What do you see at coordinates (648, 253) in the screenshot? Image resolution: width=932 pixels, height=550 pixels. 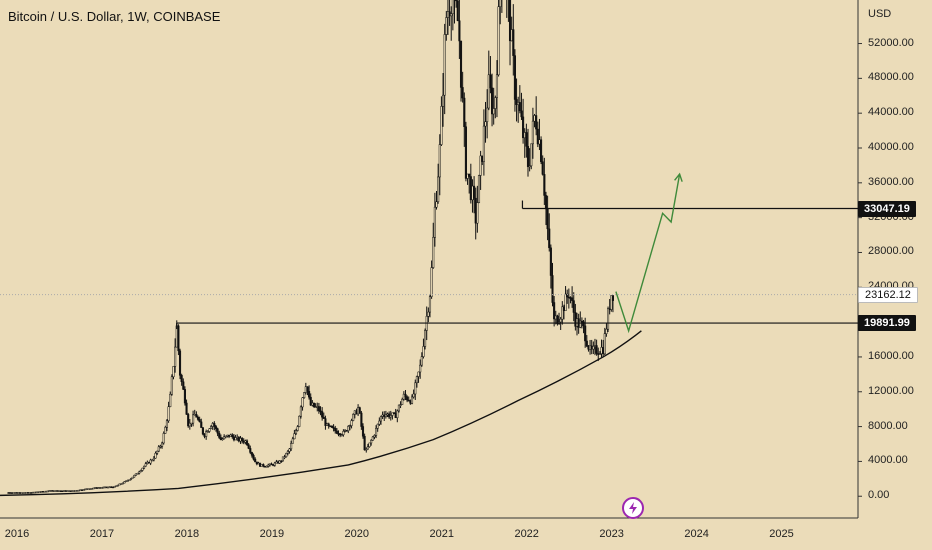 I see `projection-arrow` at bounding box center [648, 253].